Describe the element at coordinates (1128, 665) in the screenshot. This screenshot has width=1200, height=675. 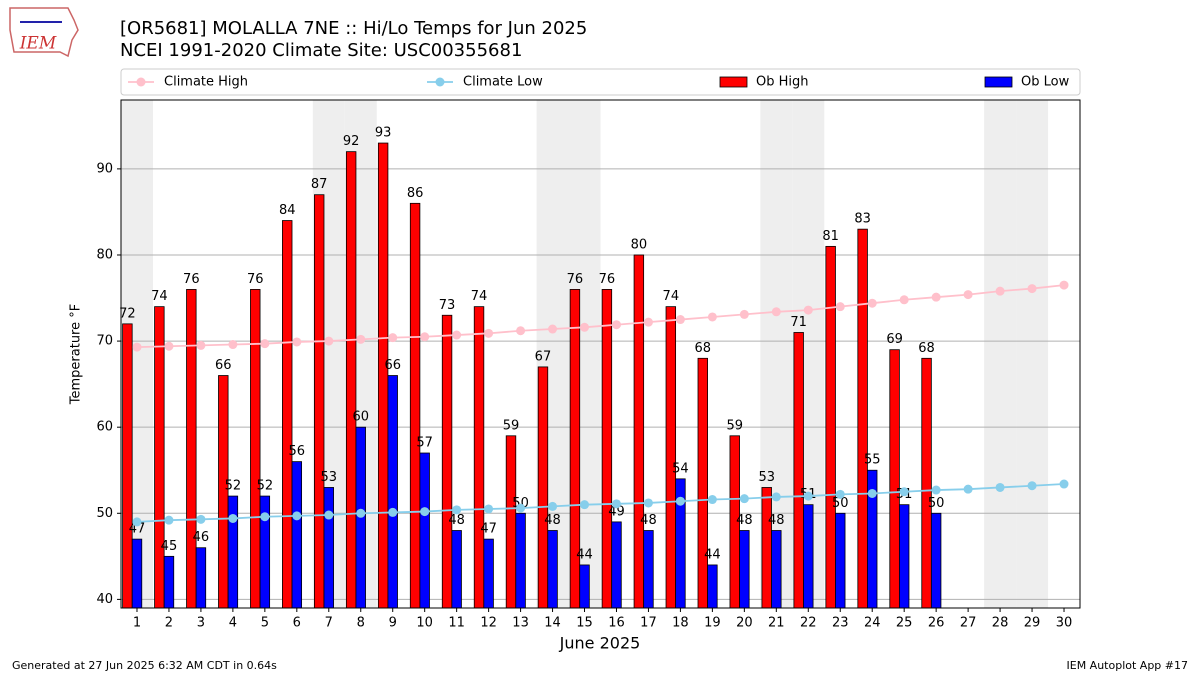
I see `footer-right: IEM Autoplot App #17` at that location.